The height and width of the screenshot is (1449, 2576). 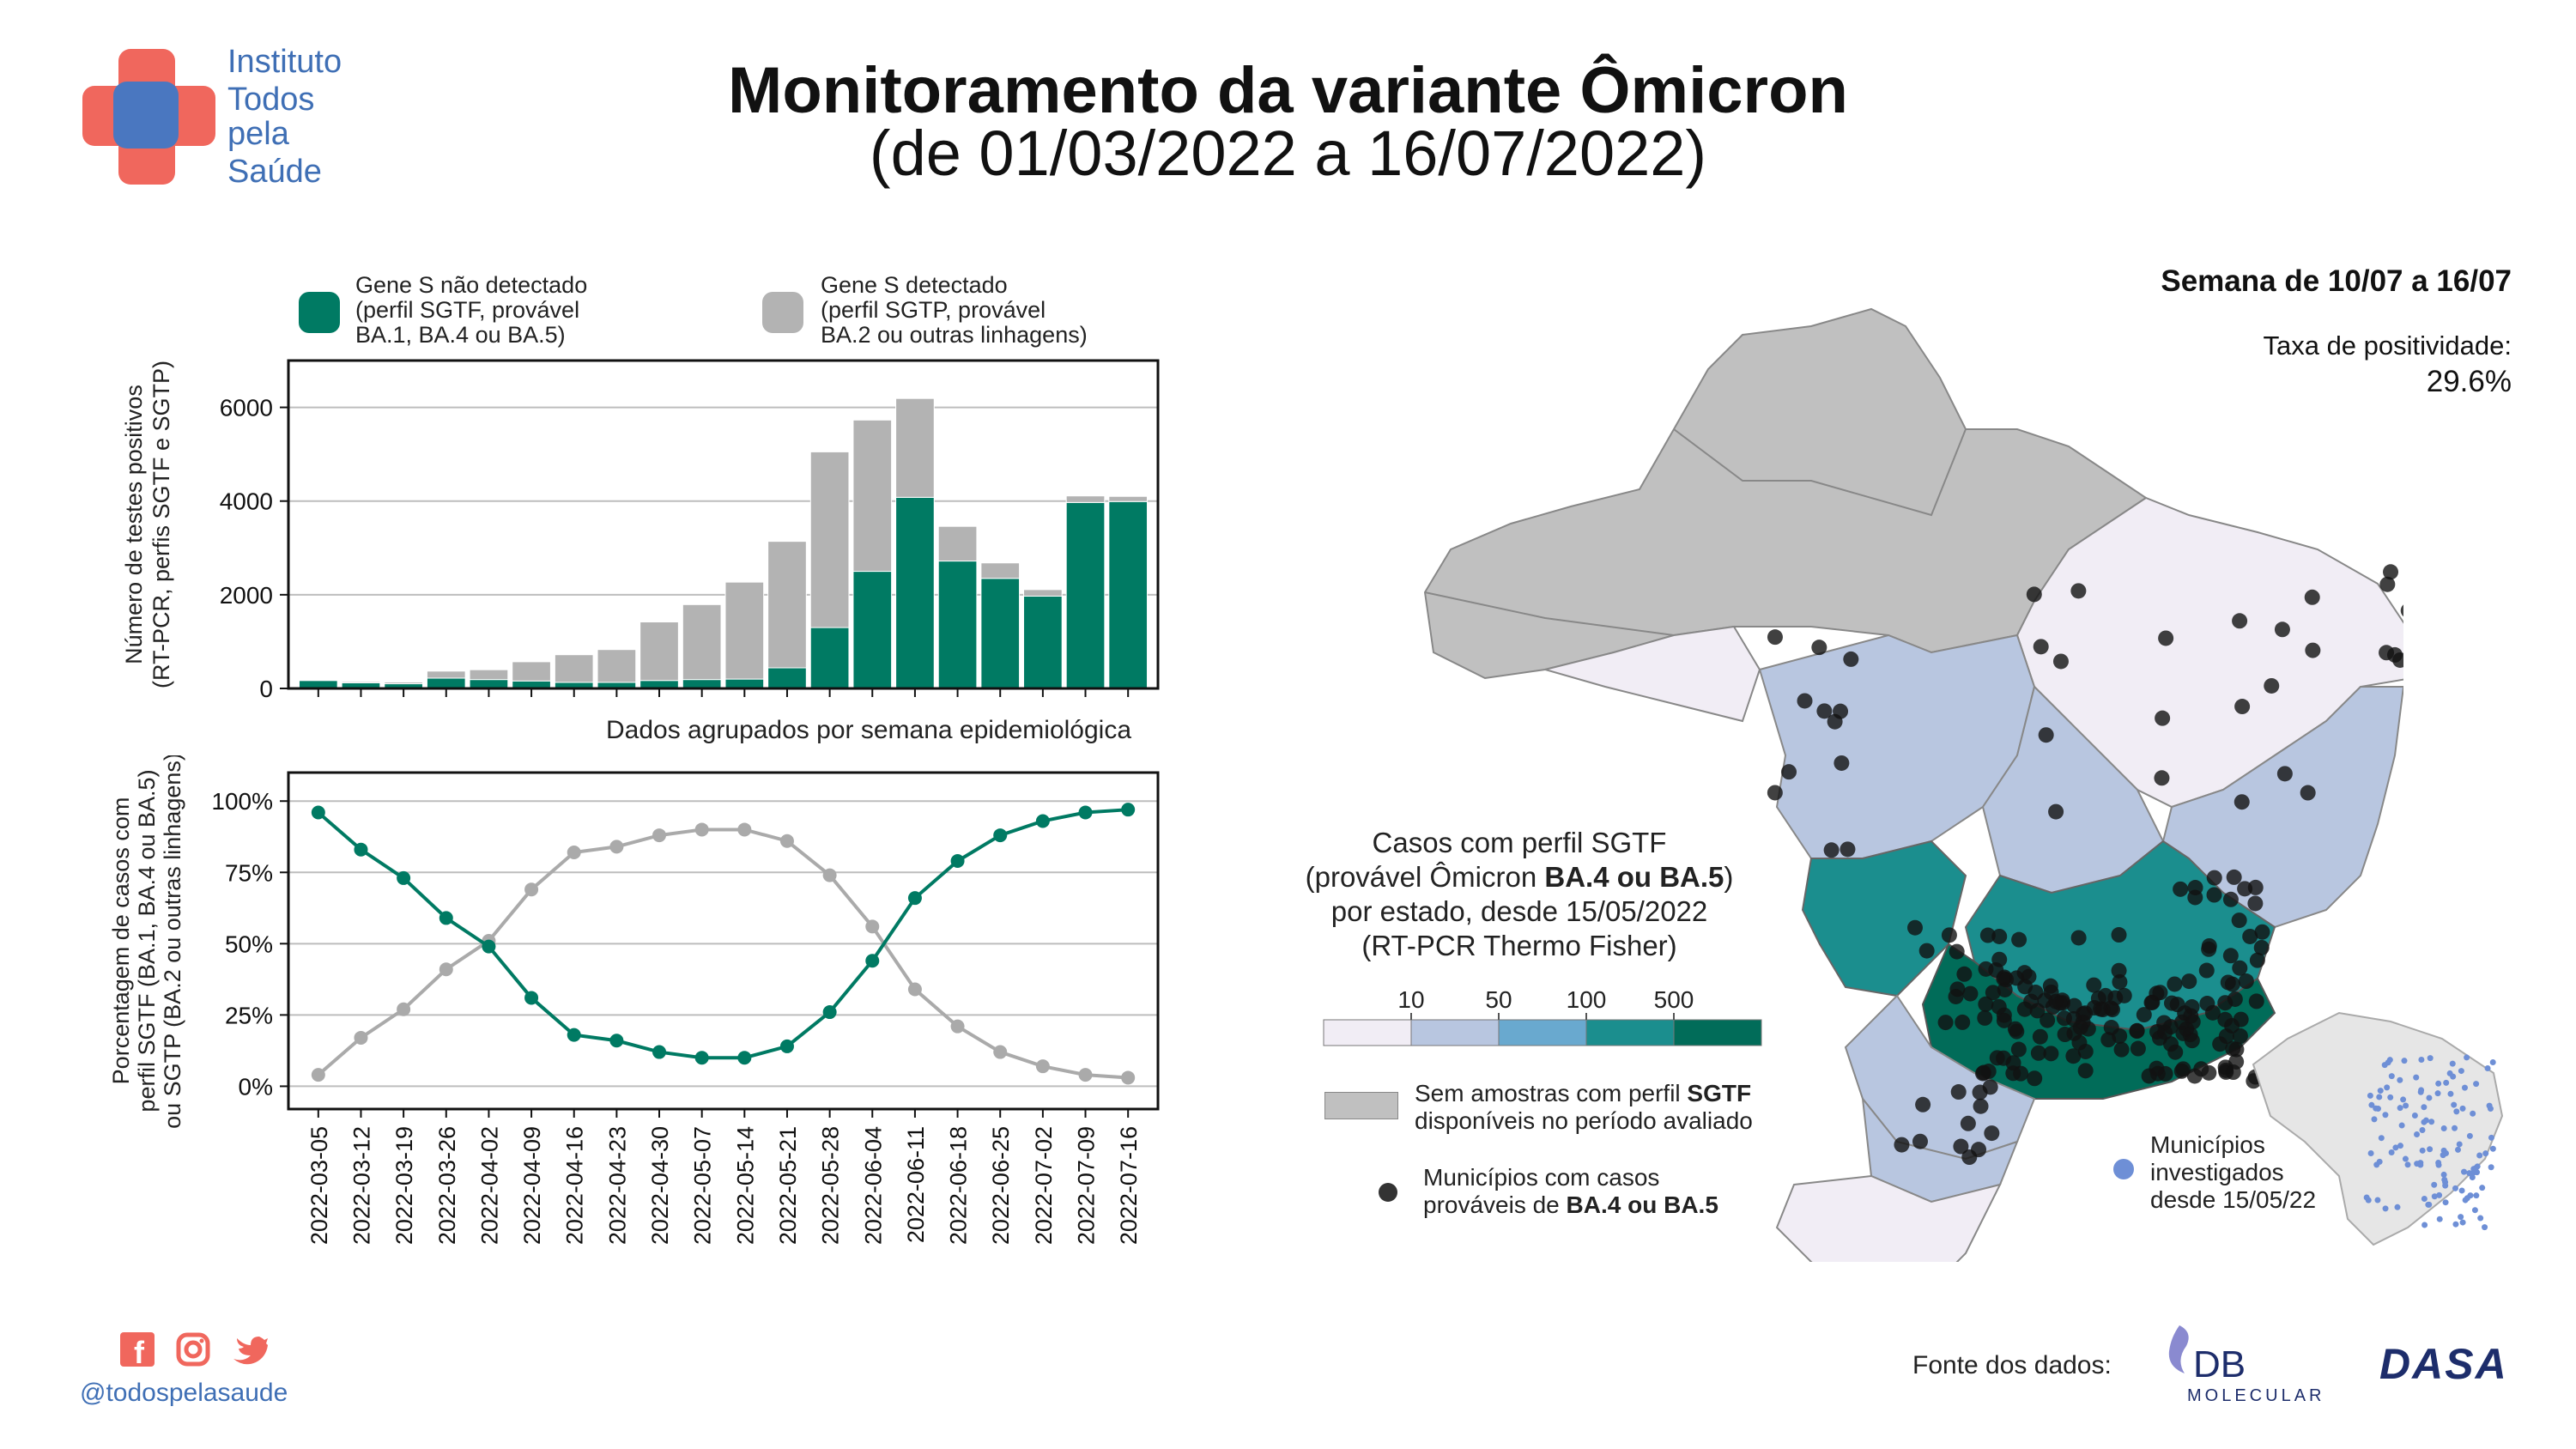 What do you see at coordinates (532, 1185) in the screenshot?
I see `x-tick-label: 2022-04-09` at bounding box center [532, 1185].